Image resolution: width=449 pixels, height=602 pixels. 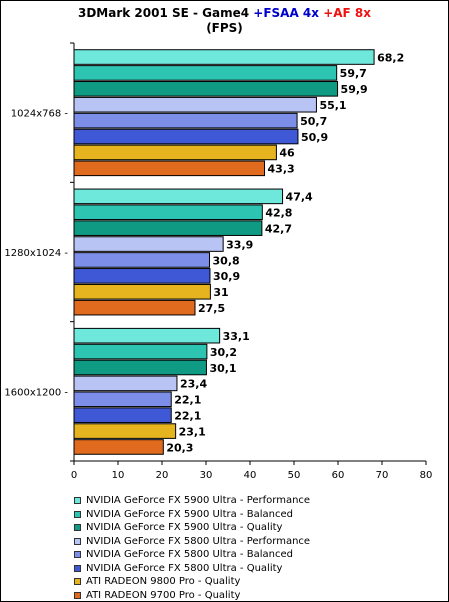 I want to click on bar-value-label: 33,1, so click(x=236, y=336).